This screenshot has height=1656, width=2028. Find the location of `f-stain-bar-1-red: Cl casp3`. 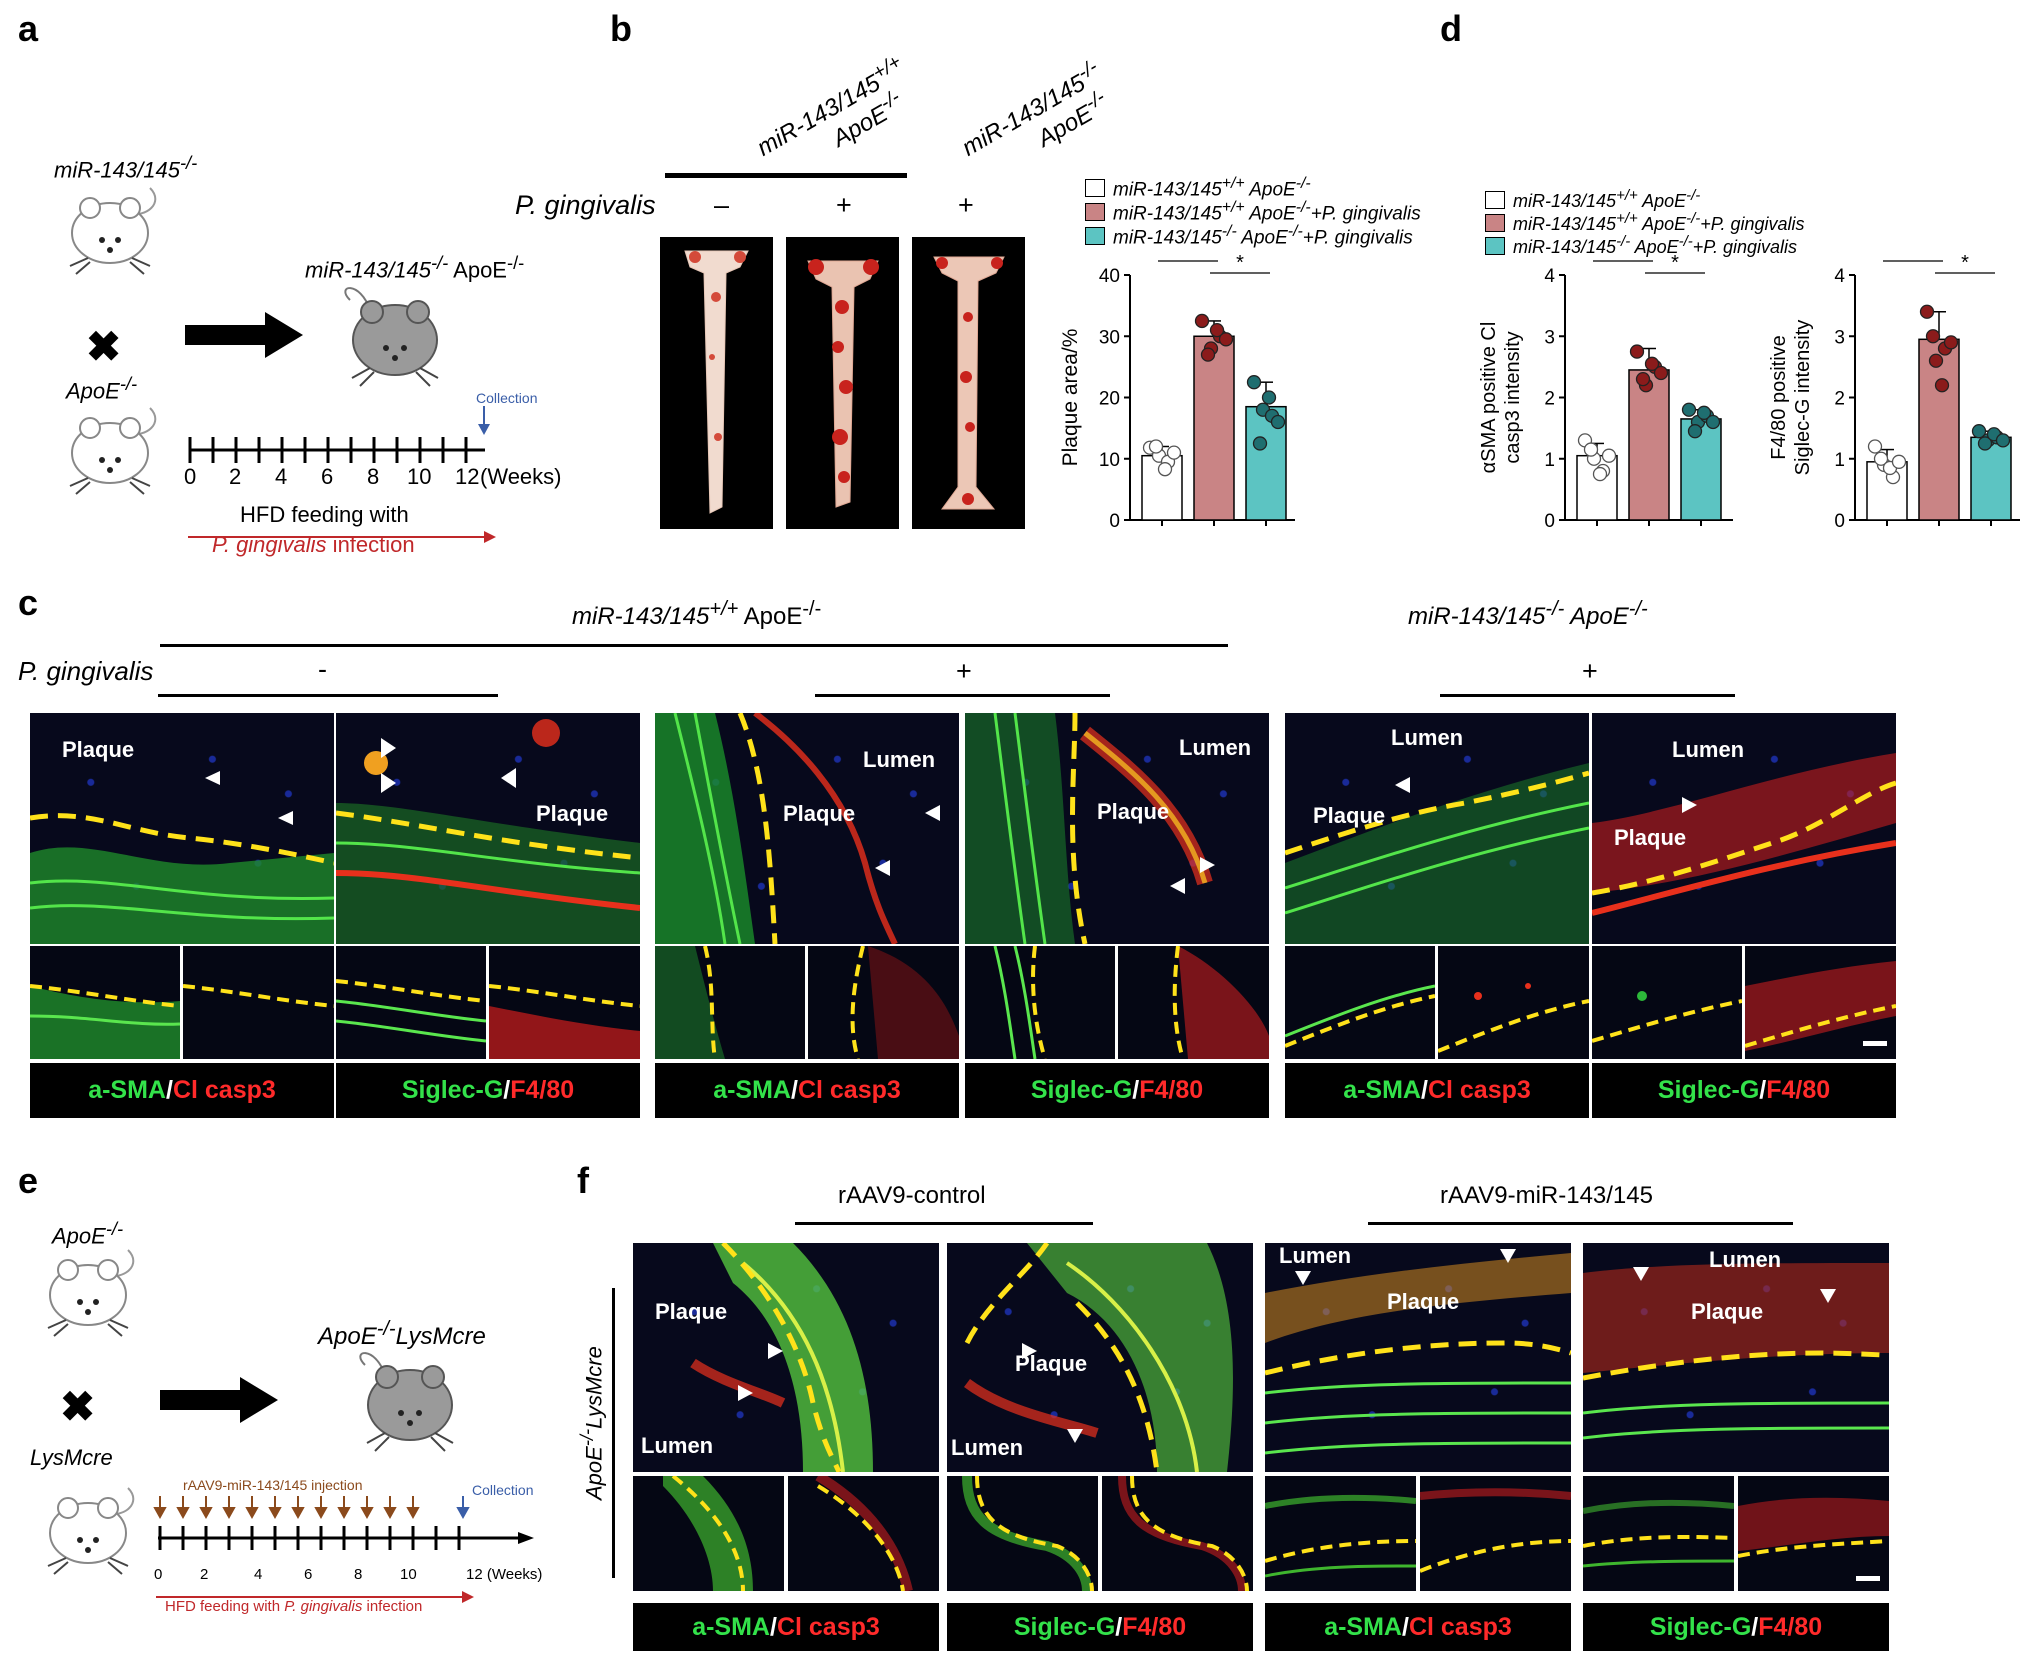

f-stain-bar-1-red: Cl casp3 is located at coordinates (828, 1626).